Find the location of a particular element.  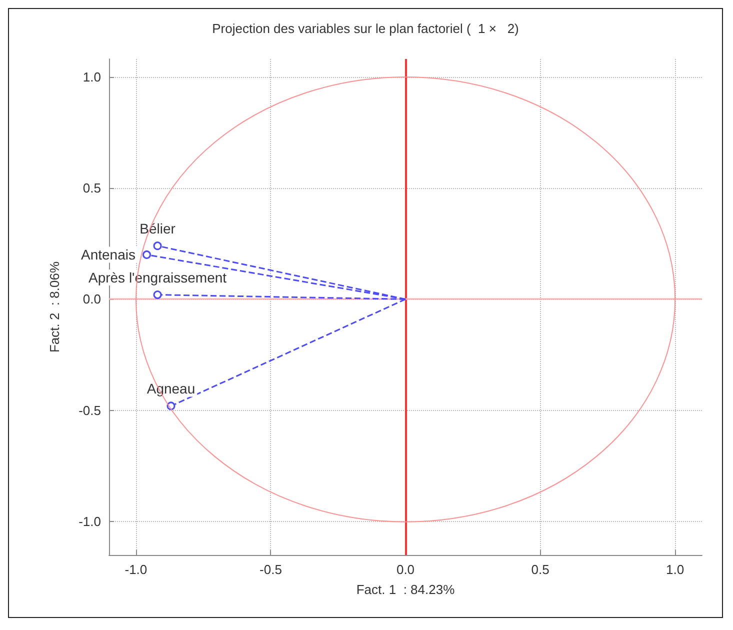

series-label: Bélier is located at coordinates (158, 228).